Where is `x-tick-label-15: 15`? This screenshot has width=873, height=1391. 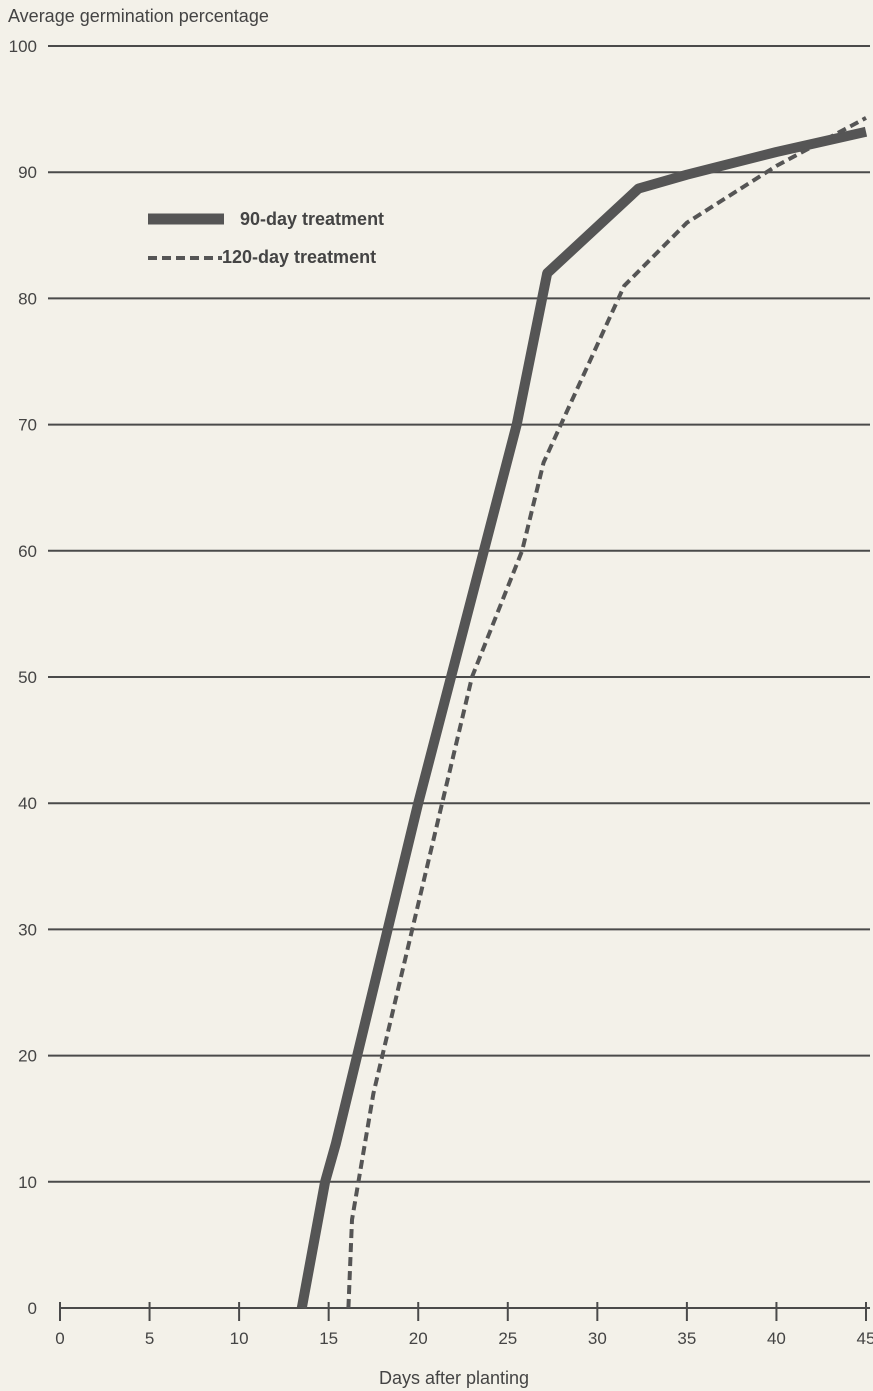 x-tick-label-15: 15 is located at coordinates (328, 1338).